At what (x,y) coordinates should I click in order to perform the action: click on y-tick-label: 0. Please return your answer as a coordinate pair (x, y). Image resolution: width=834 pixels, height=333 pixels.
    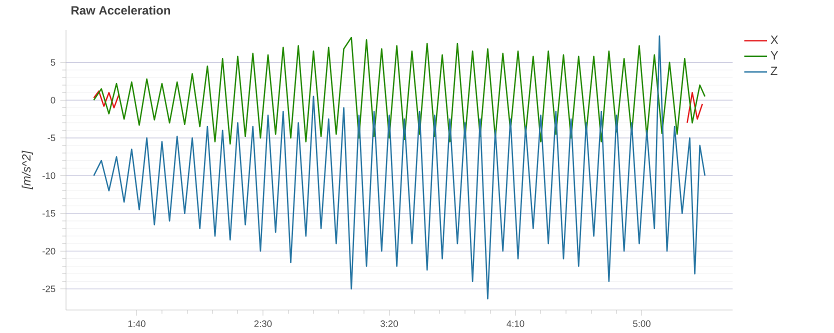
    Looking at the image, I should click on (53, 100).